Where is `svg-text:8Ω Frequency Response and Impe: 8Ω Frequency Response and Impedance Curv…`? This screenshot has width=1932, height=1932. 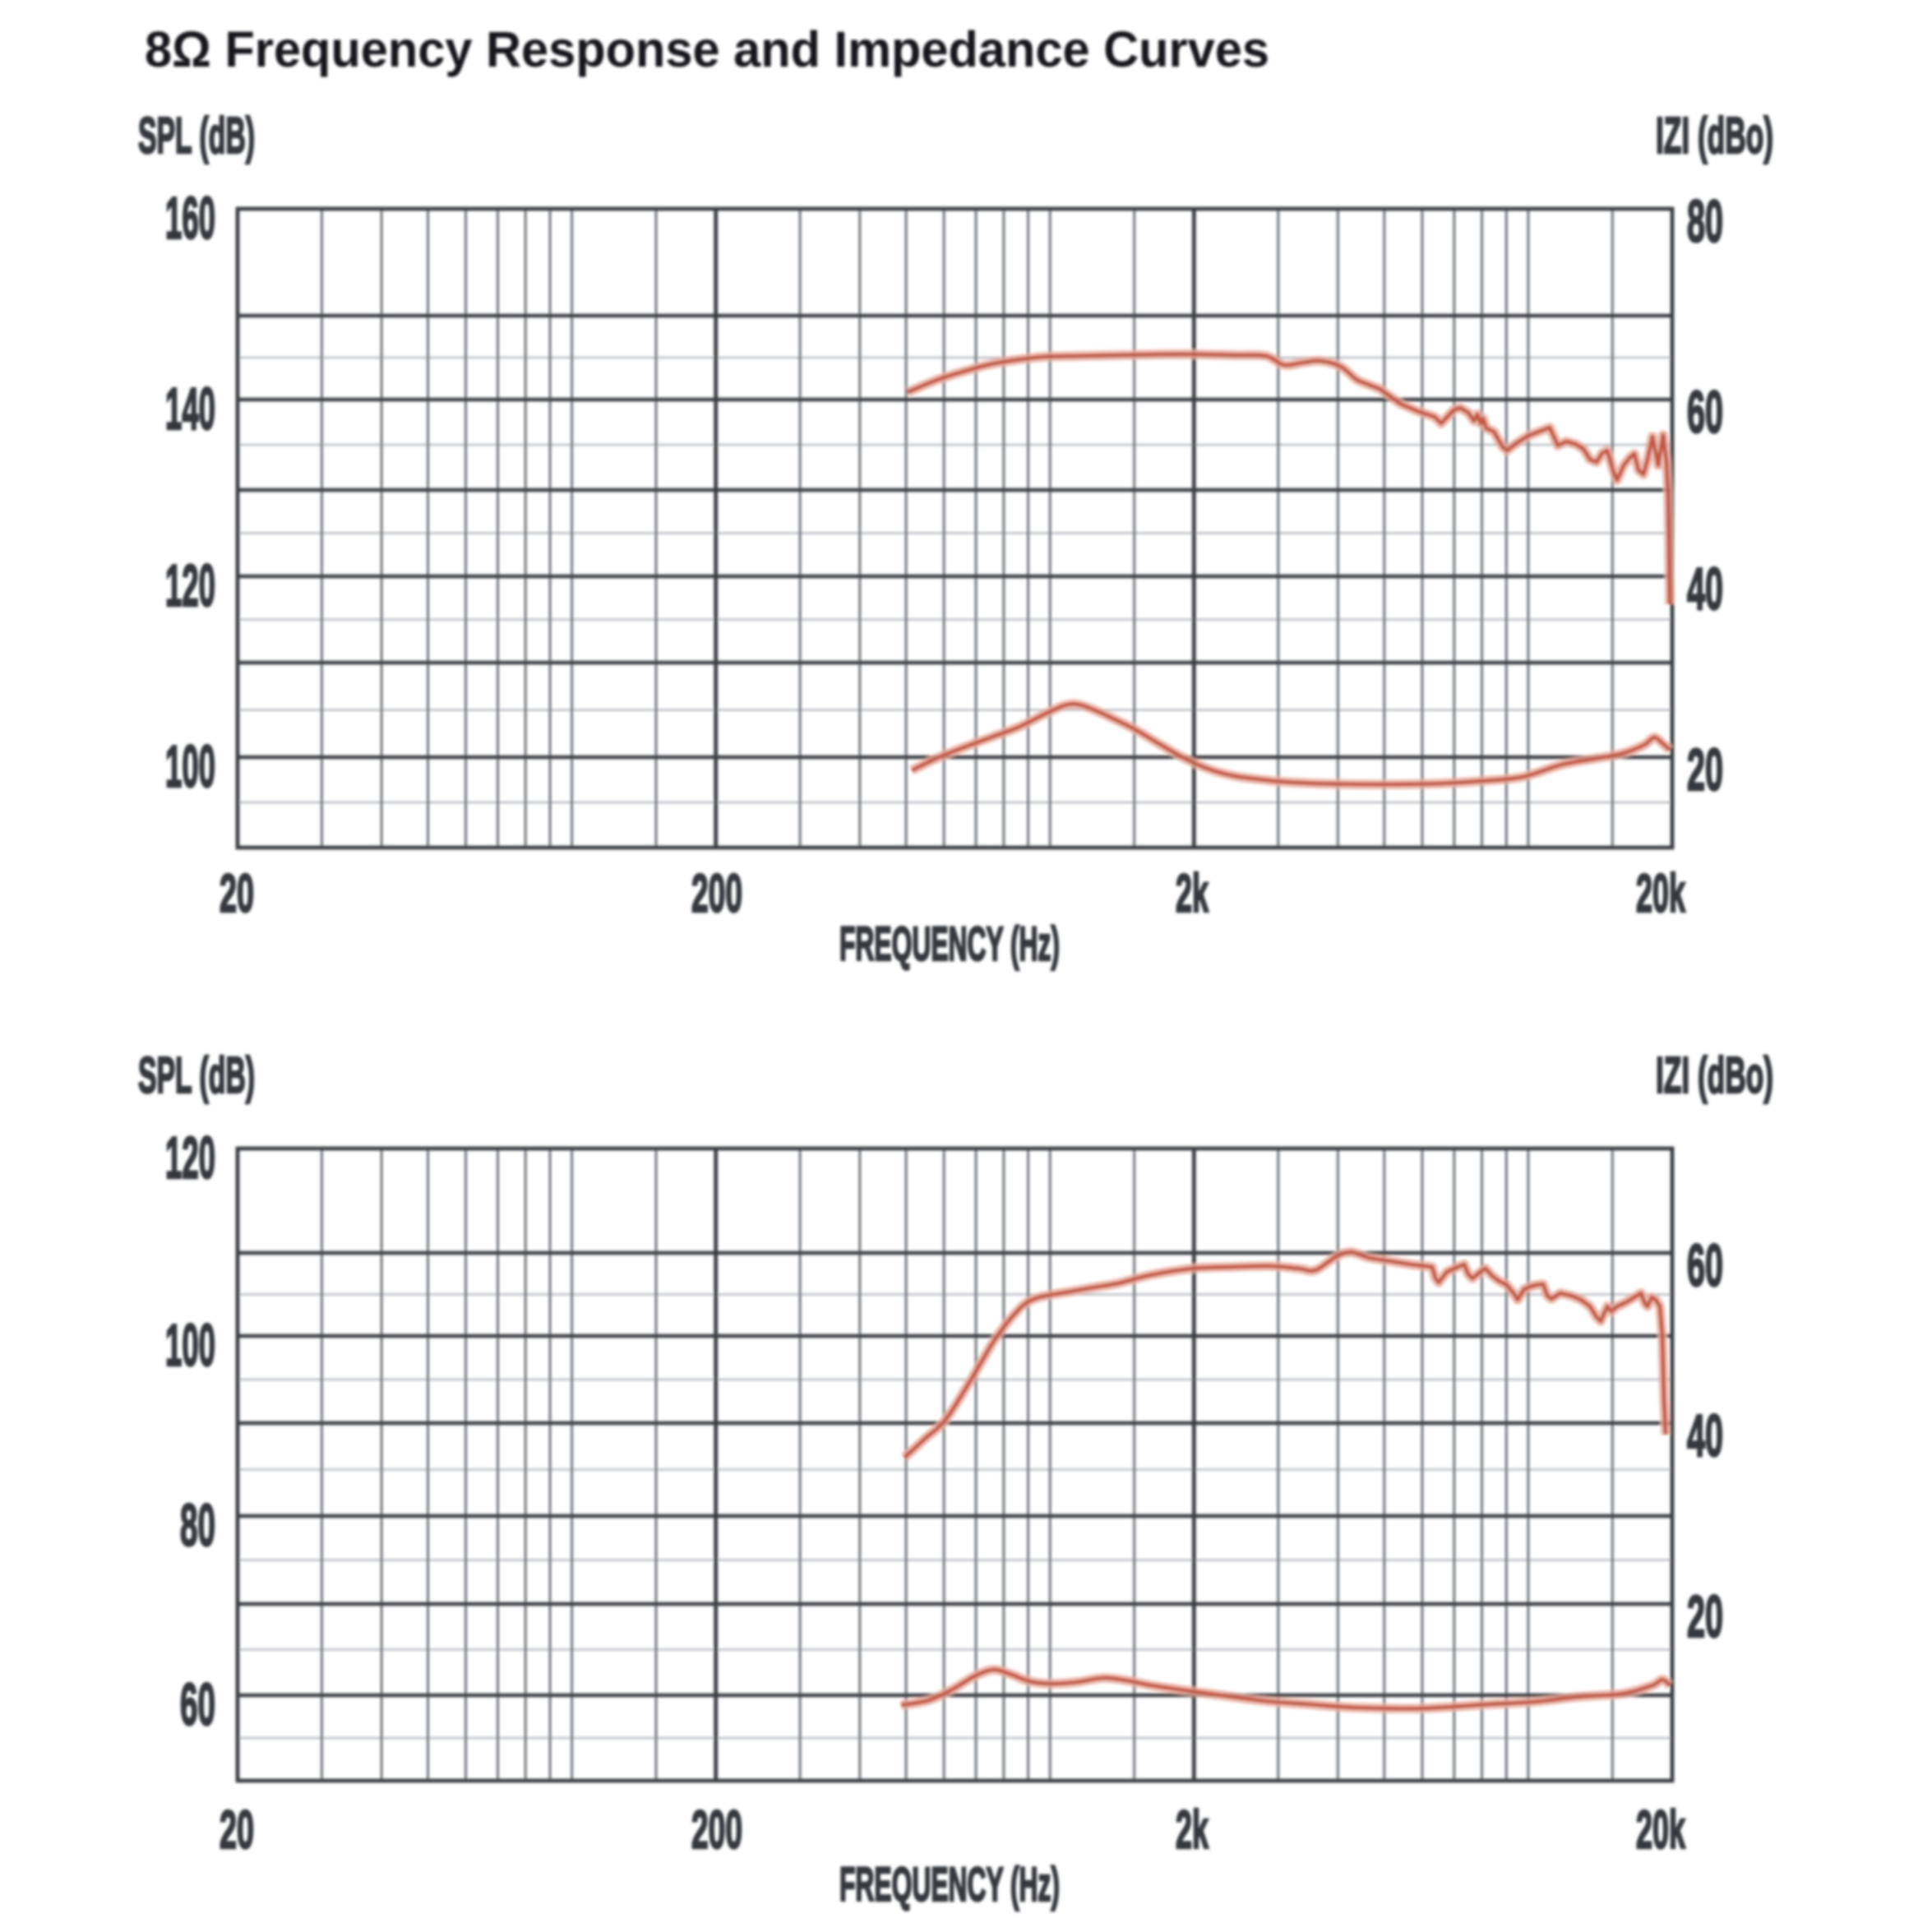 svg-text:8Ω Frequency Response and Impe: 8Ω Frequency Response and Impedance Curv… is located at coordinates (707, 49).